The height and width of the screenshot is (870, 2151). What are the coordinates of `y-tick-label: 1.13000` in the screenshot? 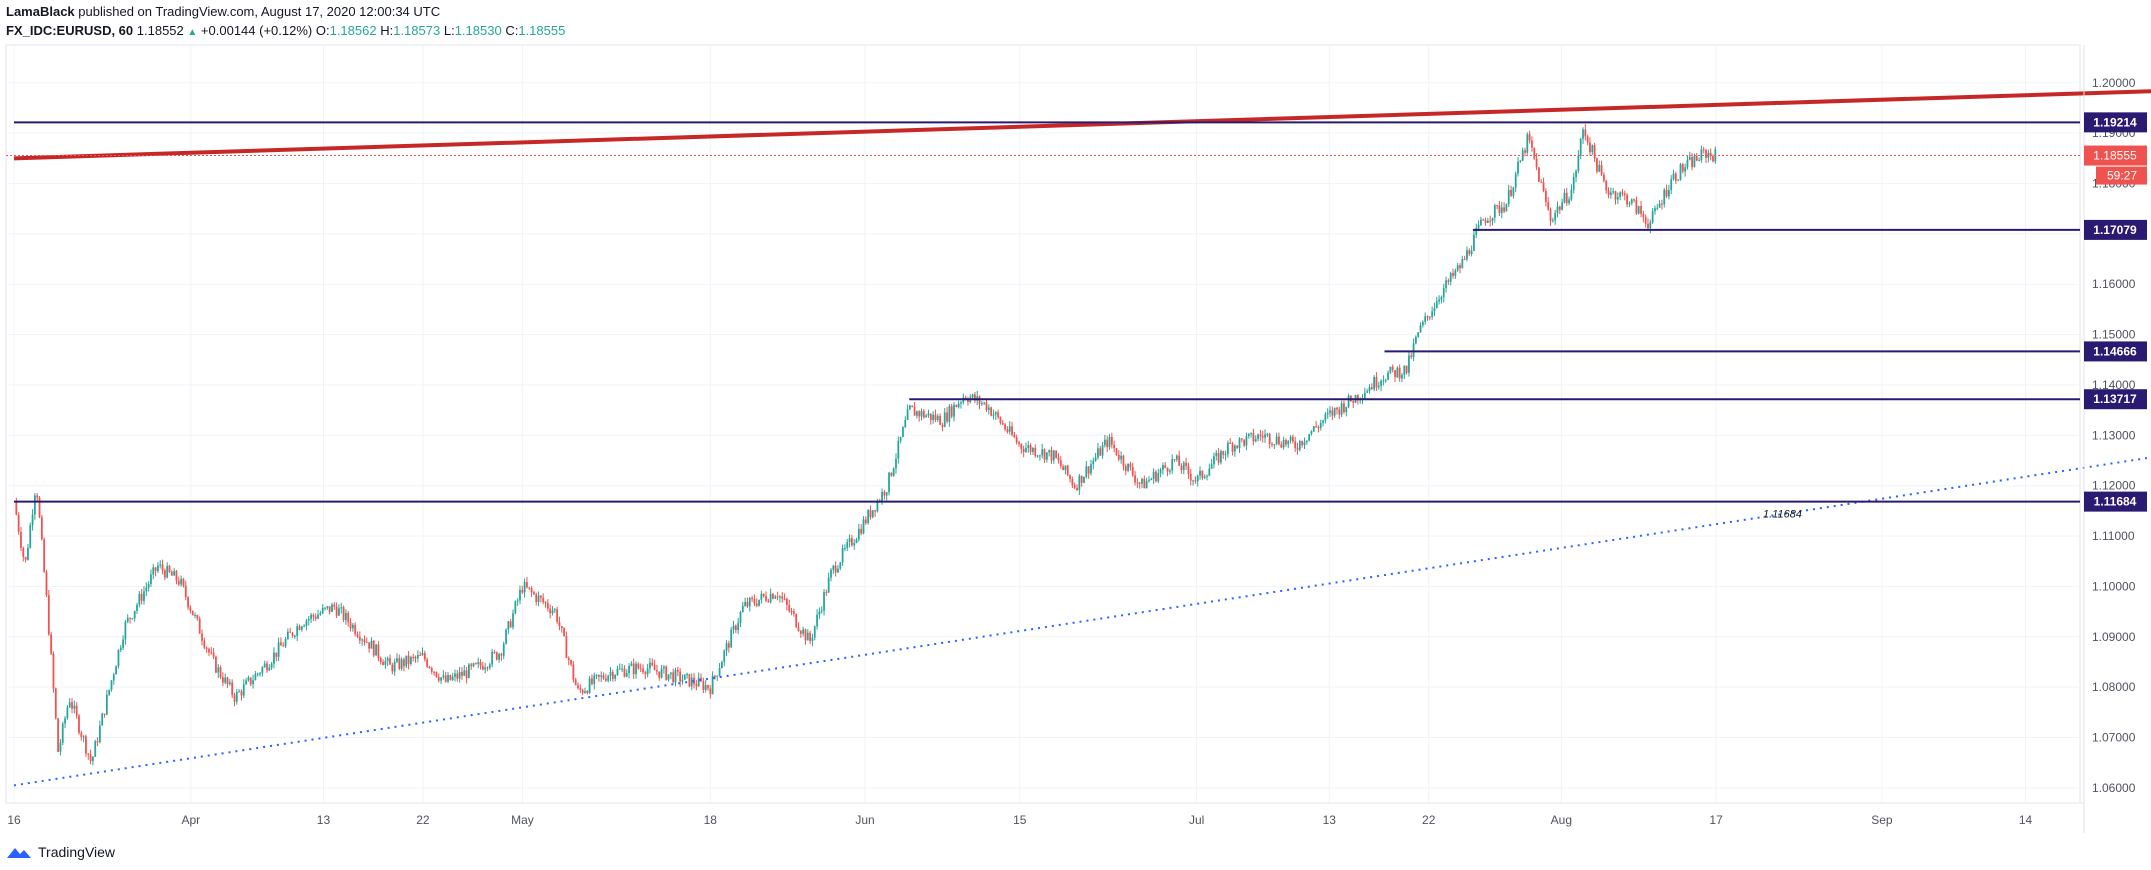 It's located at (2114, 435).